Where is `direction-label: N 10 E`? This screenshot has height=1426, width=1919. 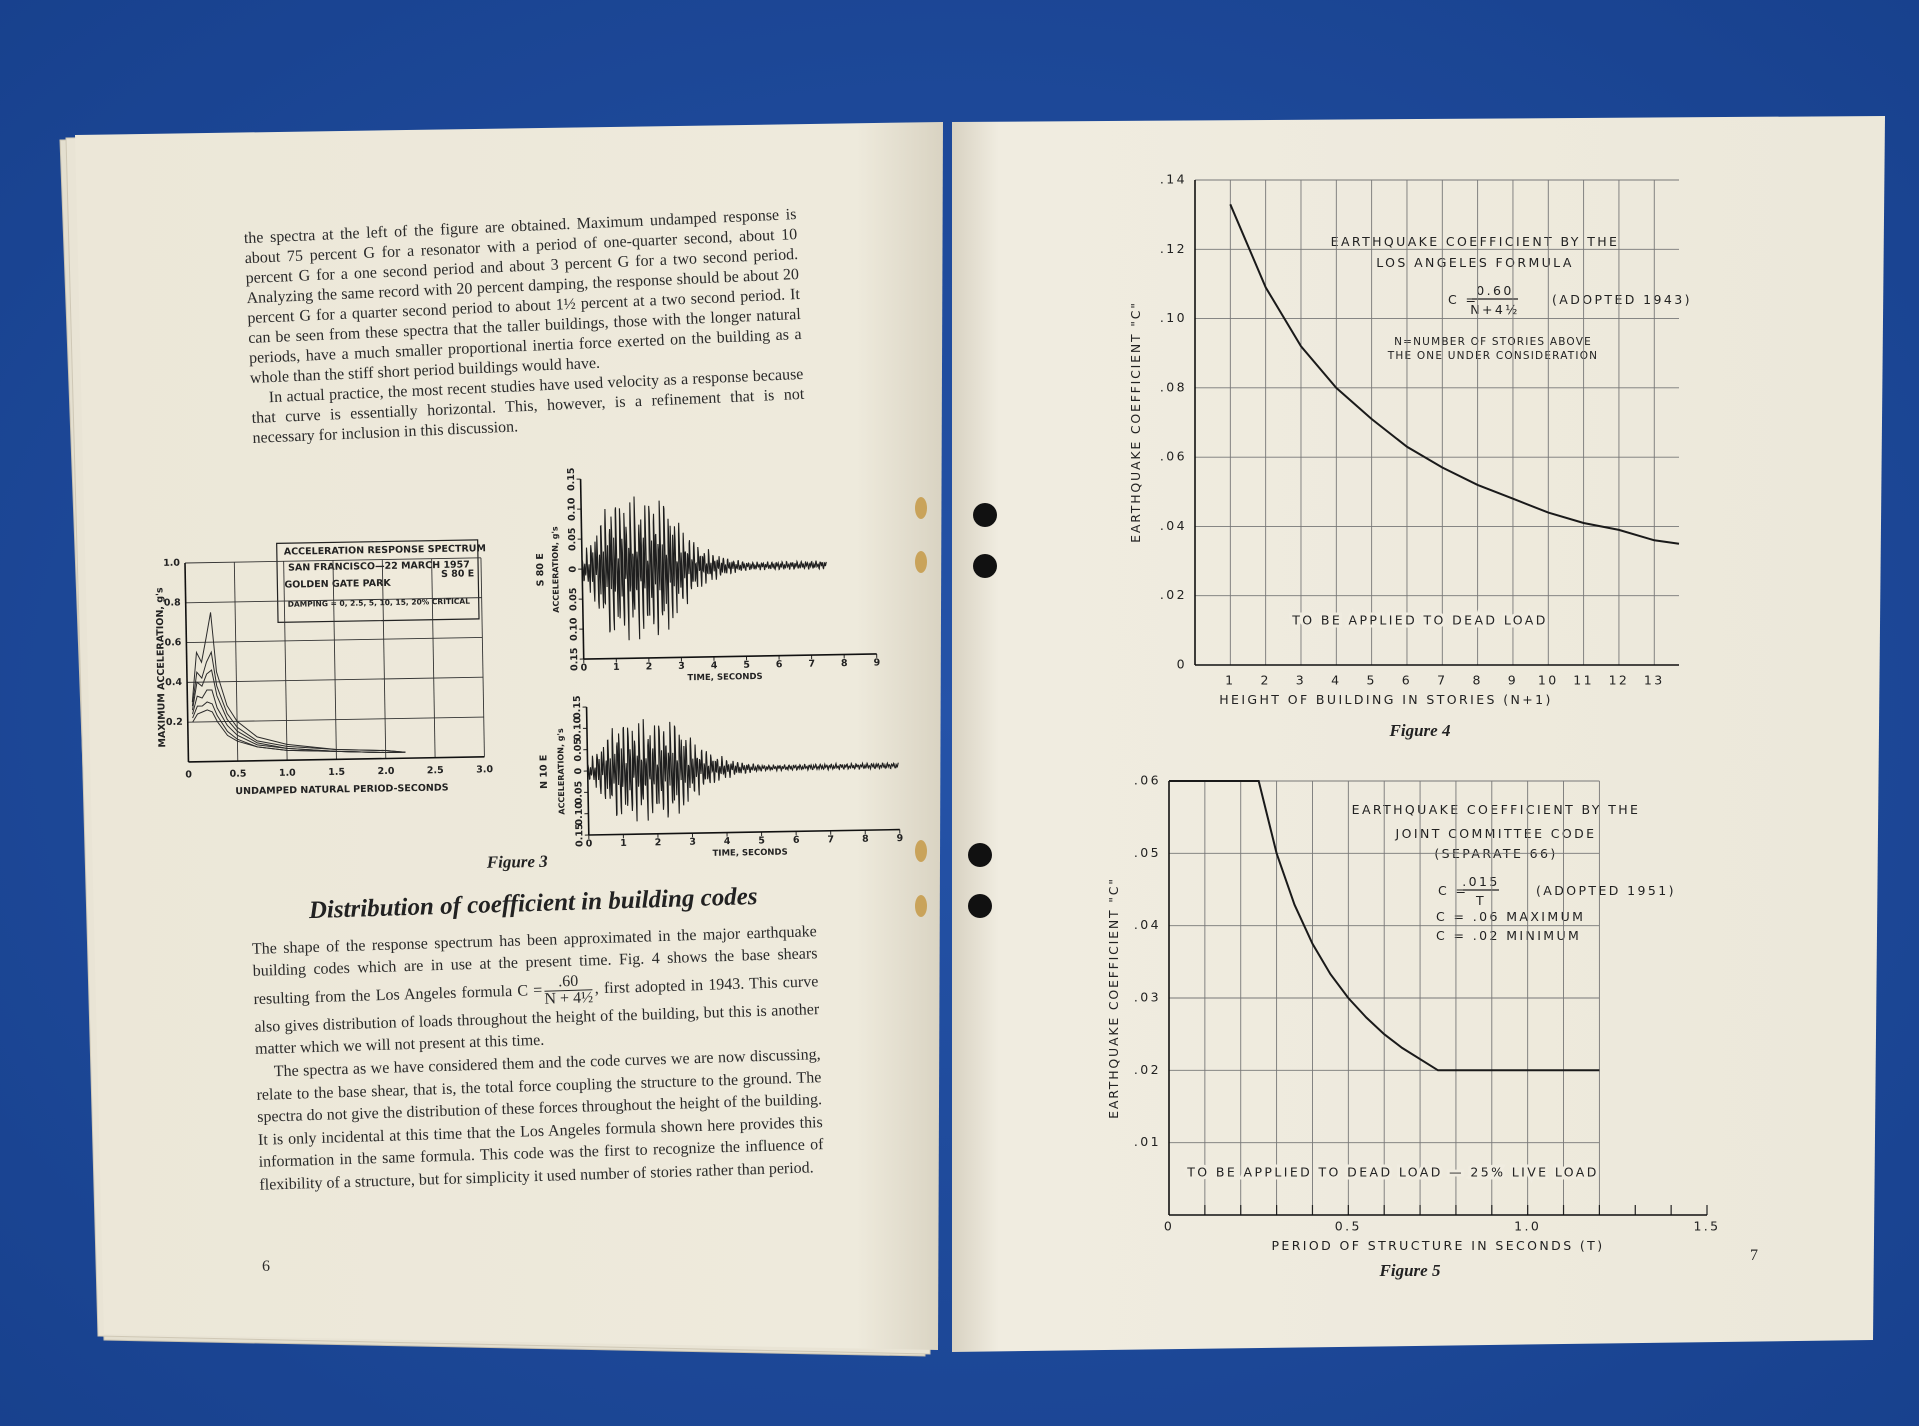 direction-label: N 10 E is located at coordinates (544, 772).